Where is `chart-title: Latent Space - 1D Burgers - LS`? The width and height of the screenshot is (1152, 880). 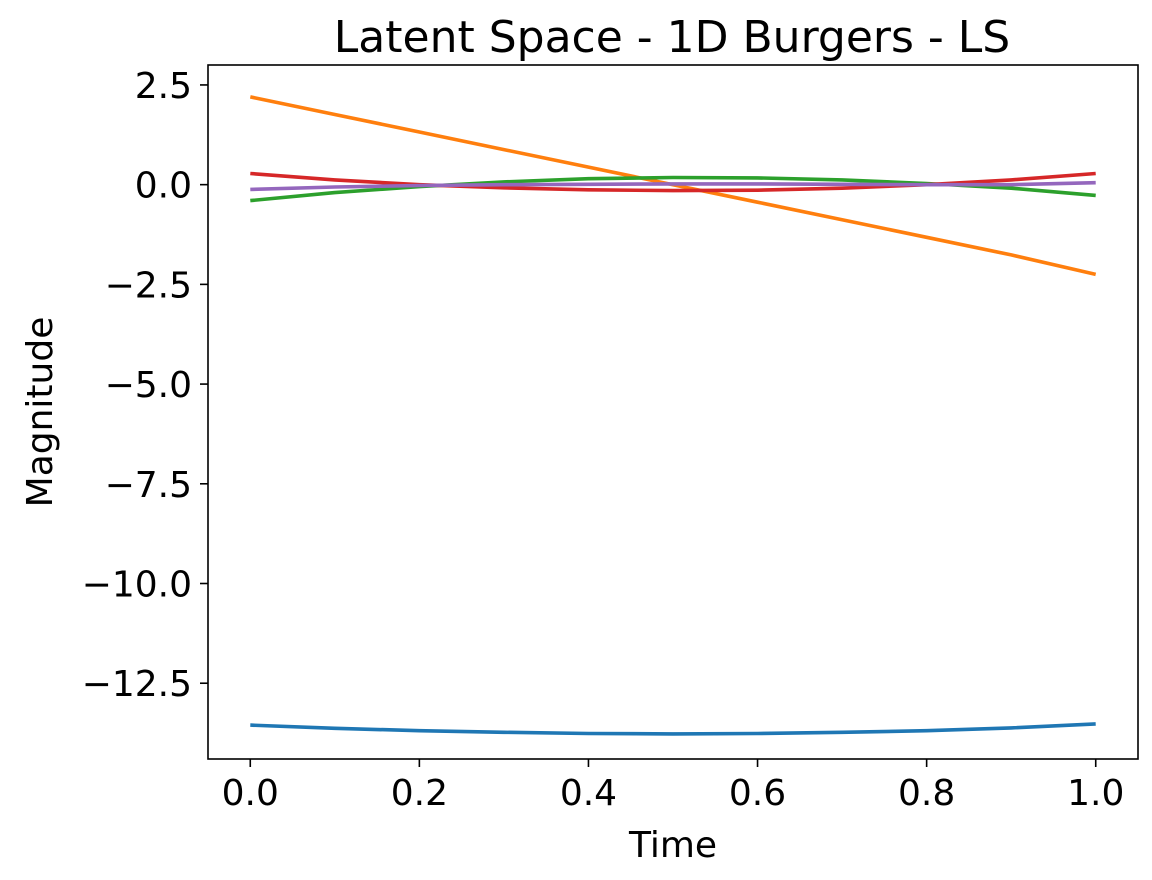 chart-title: Latent Space - 1D Burgers - LS is located at coordinates (672, 37).